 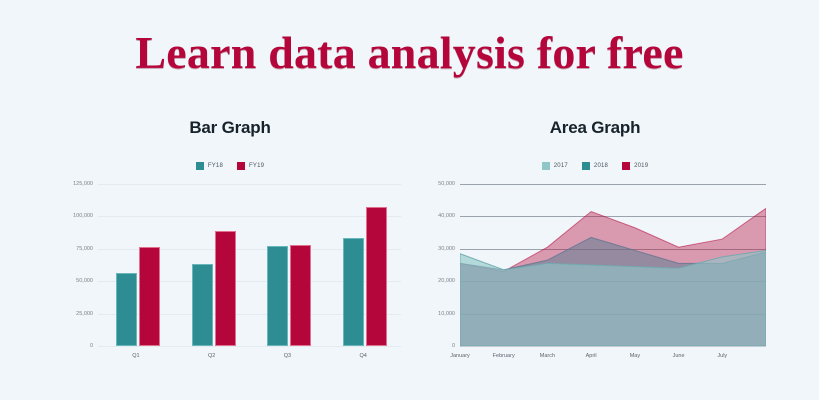 What do you see at coordinates (503, 356) in the screenshot?
I see `x-tick-label: February` at bounding box center [503, 356].